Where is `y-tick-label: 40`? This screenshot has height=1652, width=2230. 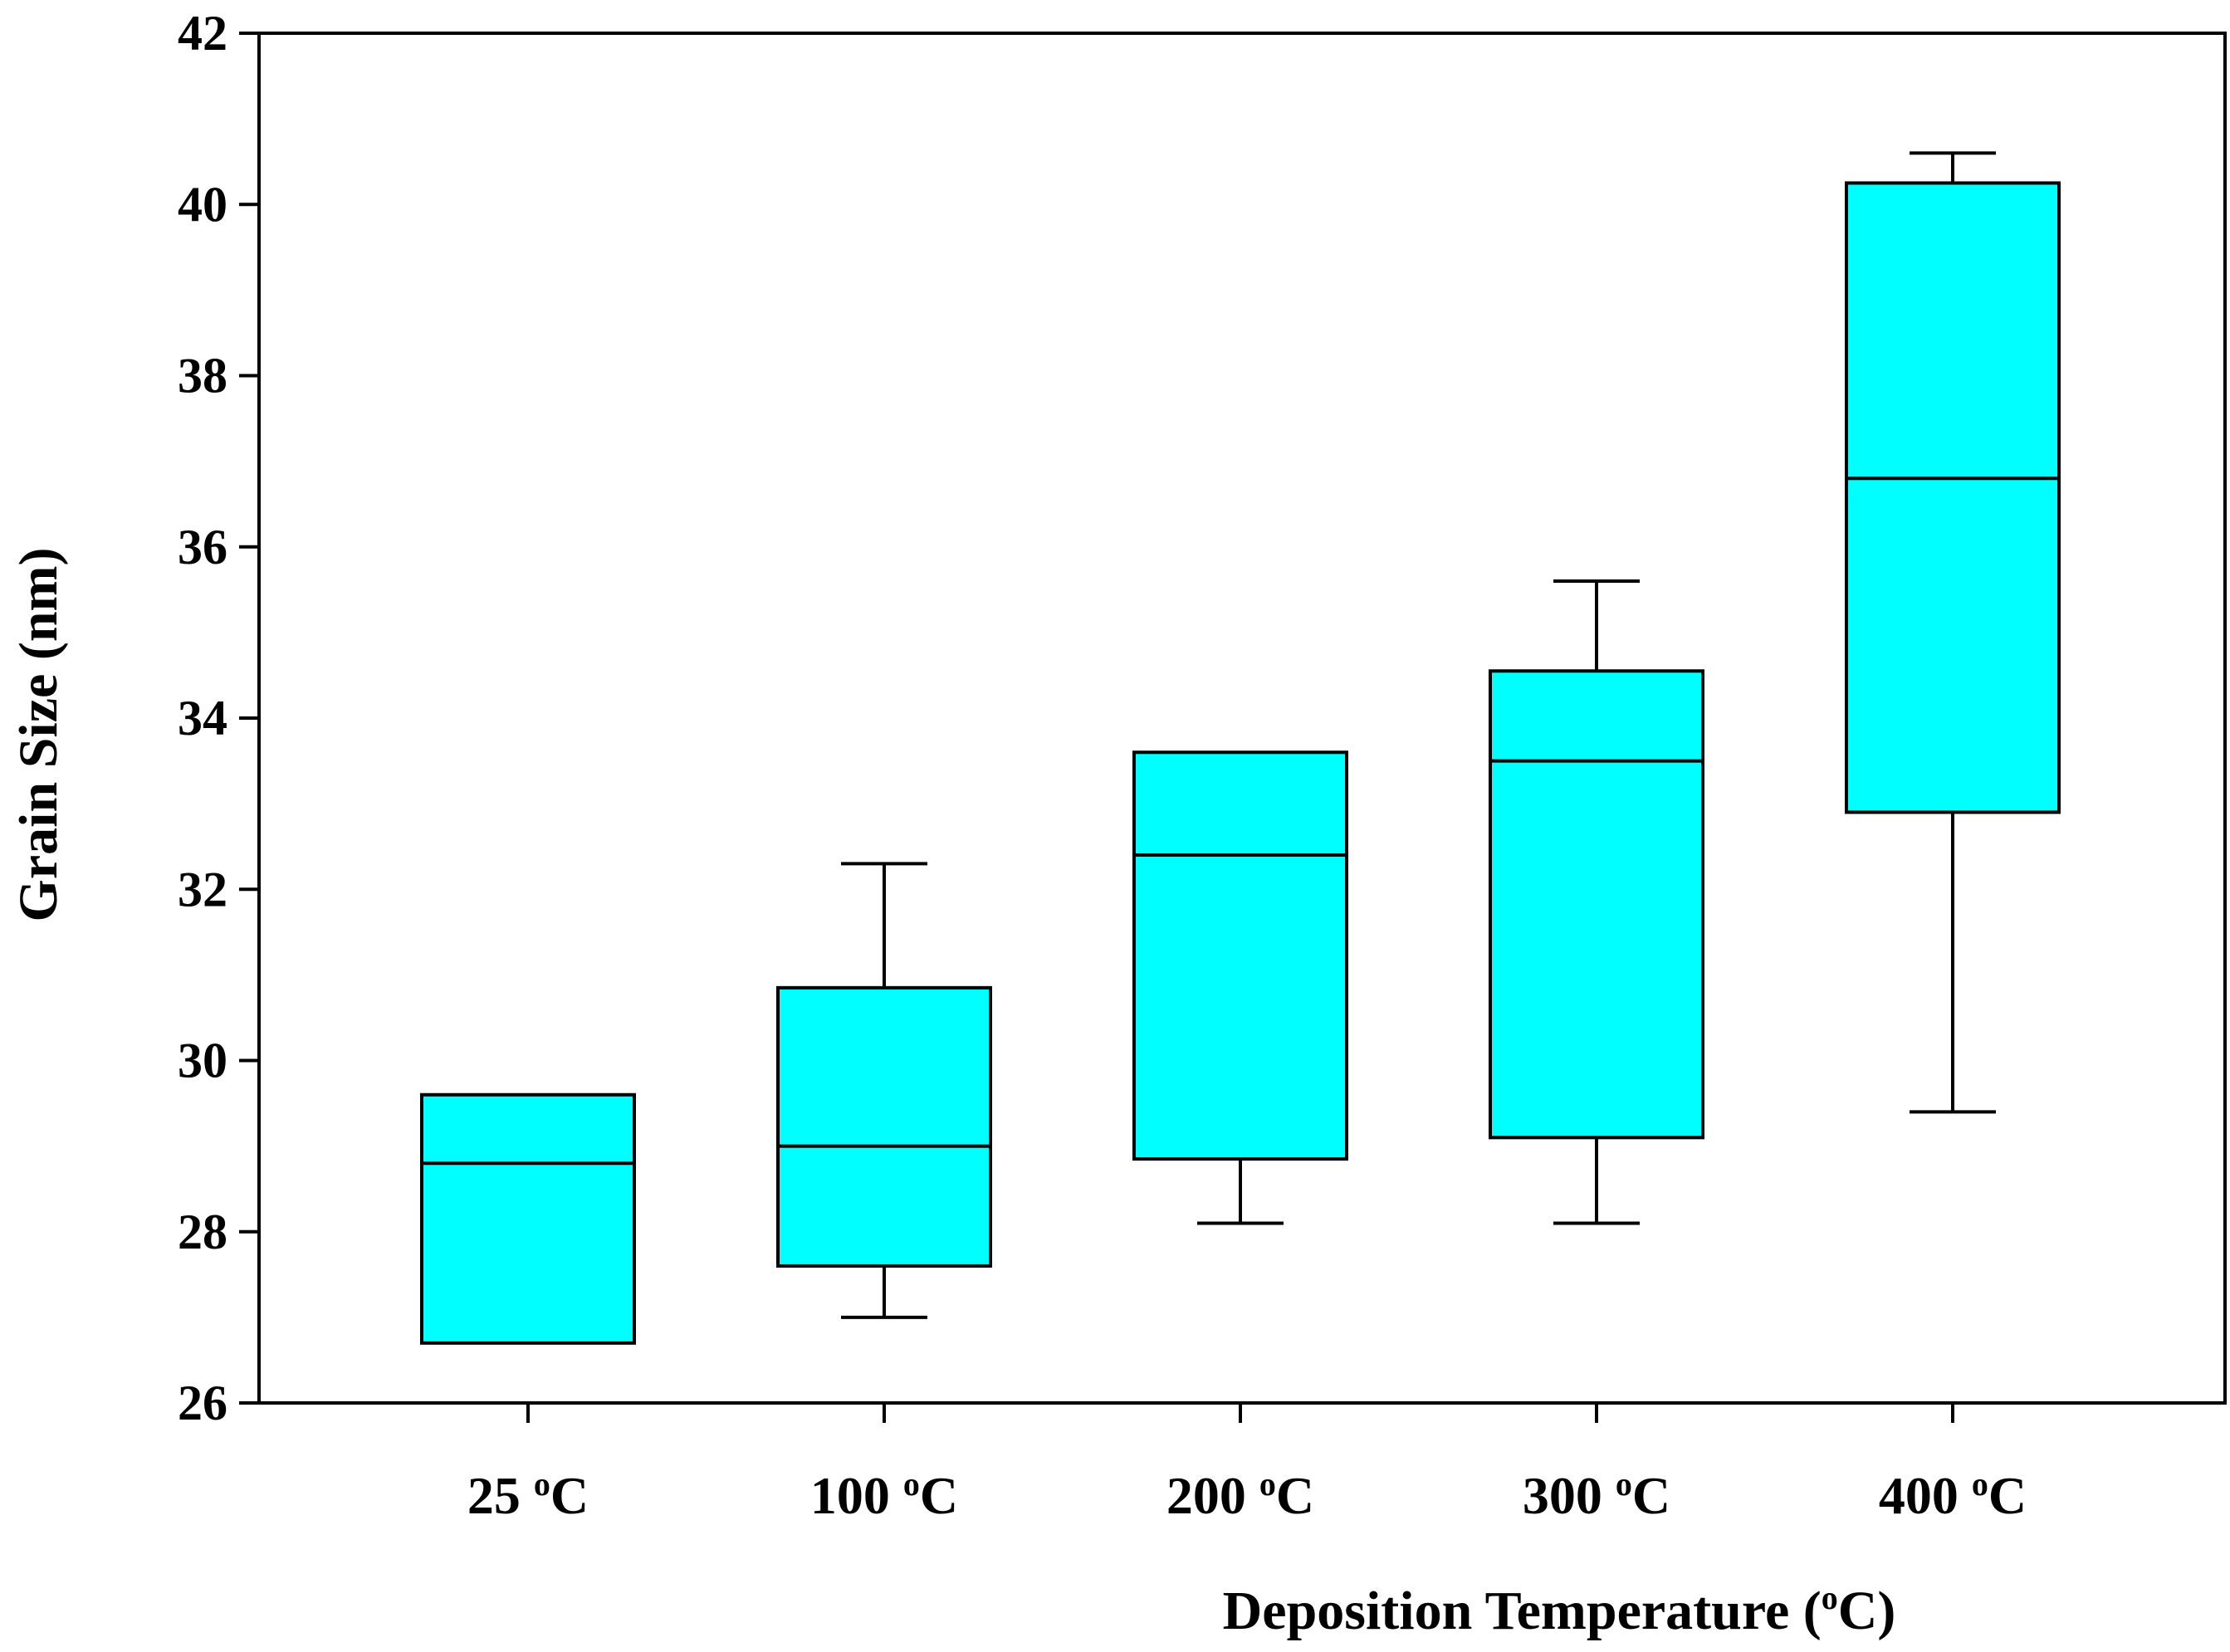
y-tick-label: 40 is located at coordinates (202, 204).